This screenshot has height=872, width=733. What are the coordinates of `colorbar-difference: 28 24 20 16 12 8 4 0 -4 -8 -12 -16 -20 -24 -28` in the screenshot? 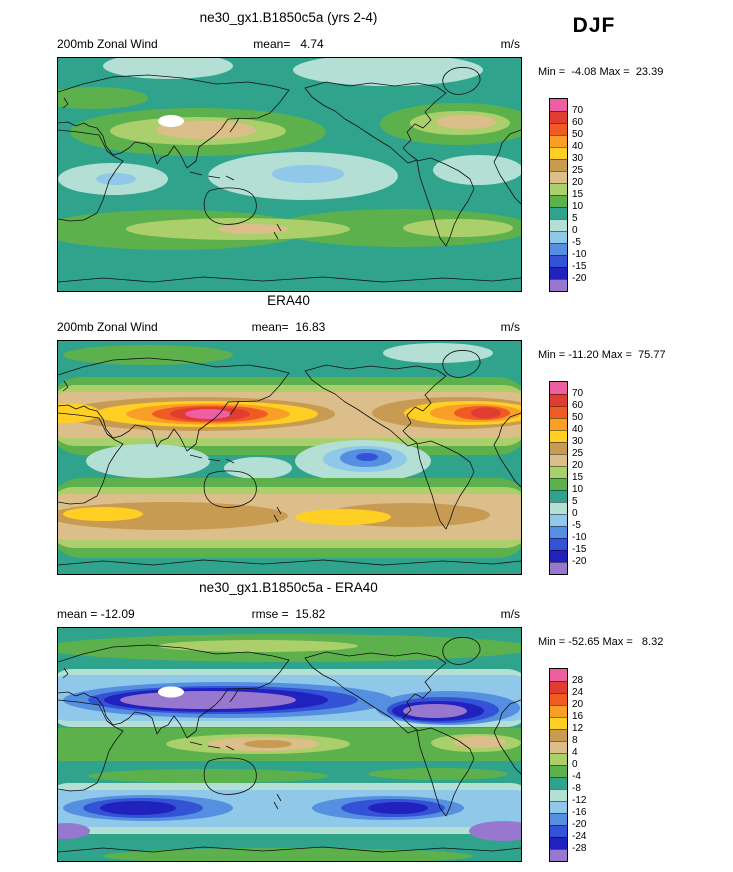 It's located at (581, 765).